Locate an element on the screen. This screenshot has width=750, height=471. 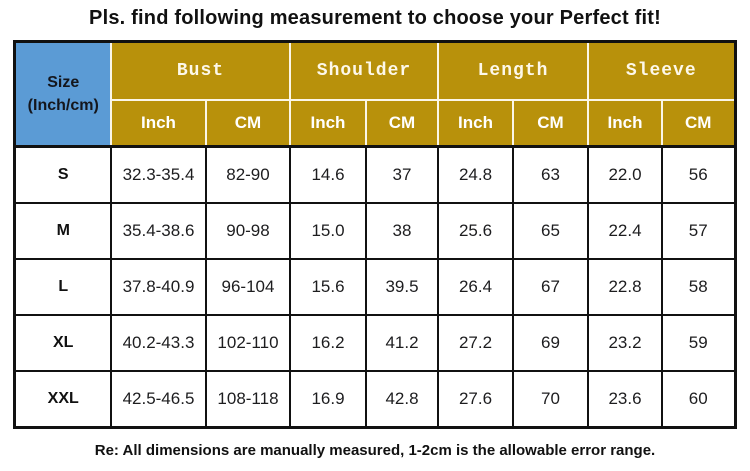
measurement-cell: 69 is located at coordinates (550, 343).